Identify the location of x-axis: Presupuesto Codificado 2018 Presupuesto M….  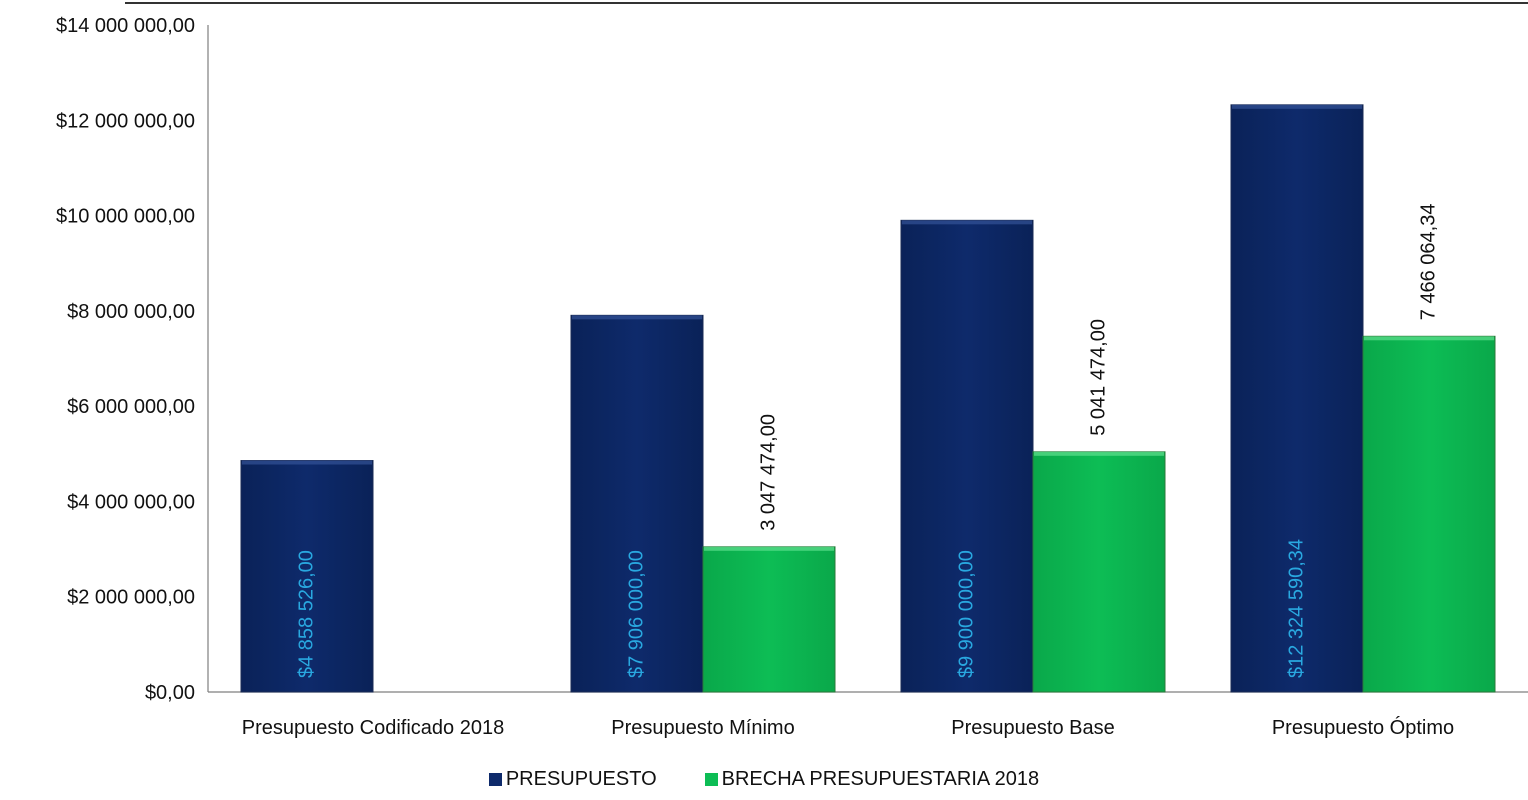
(868, 715).